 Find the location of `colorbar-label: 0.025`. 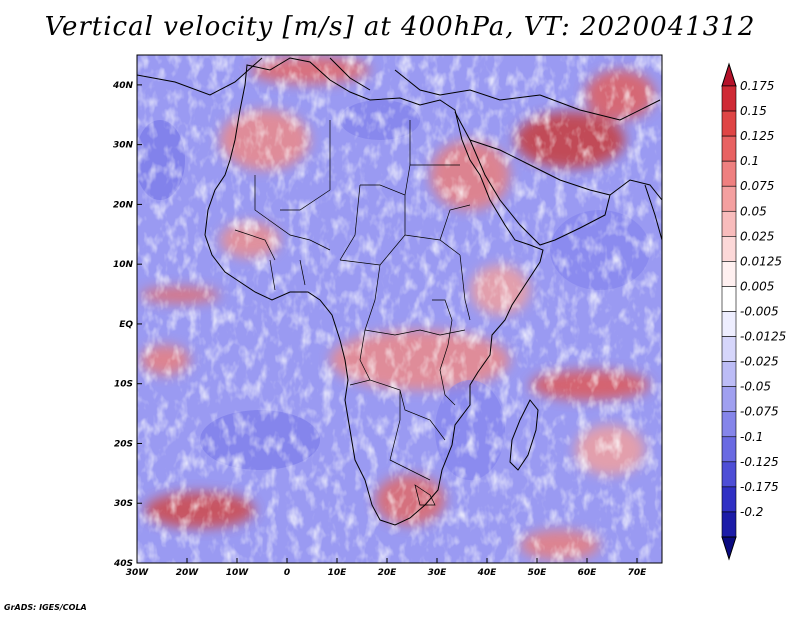

colorbar-label: 0.025 is located at coordinates (757, 236).